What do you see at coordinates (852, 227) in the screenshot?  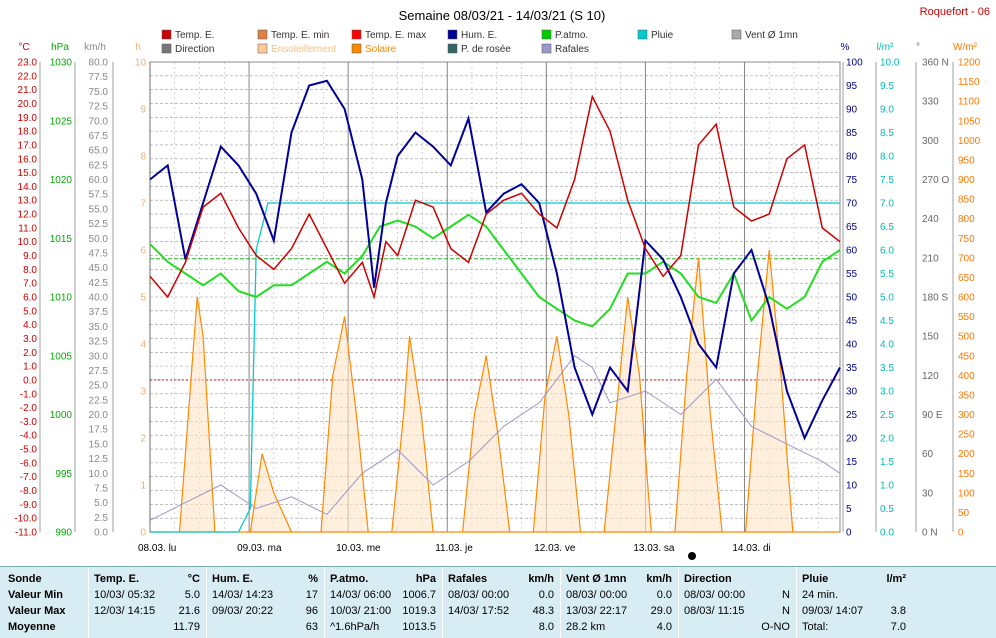 I see `hum-tick: 65` at bounding box center [852, 227].